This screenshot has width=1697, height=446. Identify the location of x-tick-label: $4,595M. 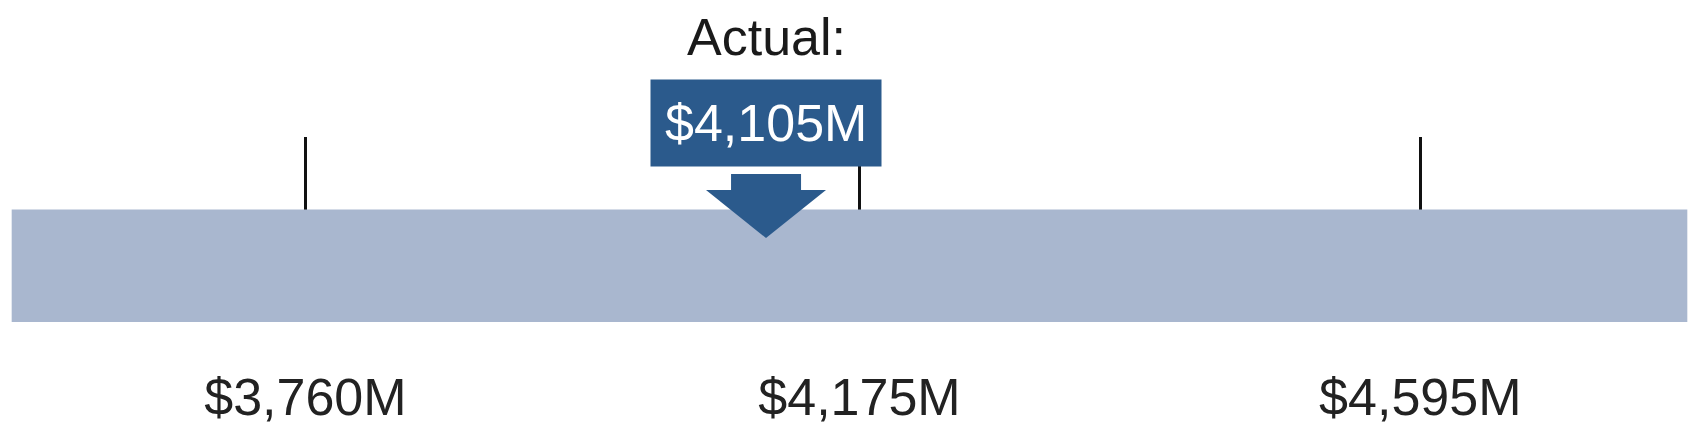
(1420, 397).